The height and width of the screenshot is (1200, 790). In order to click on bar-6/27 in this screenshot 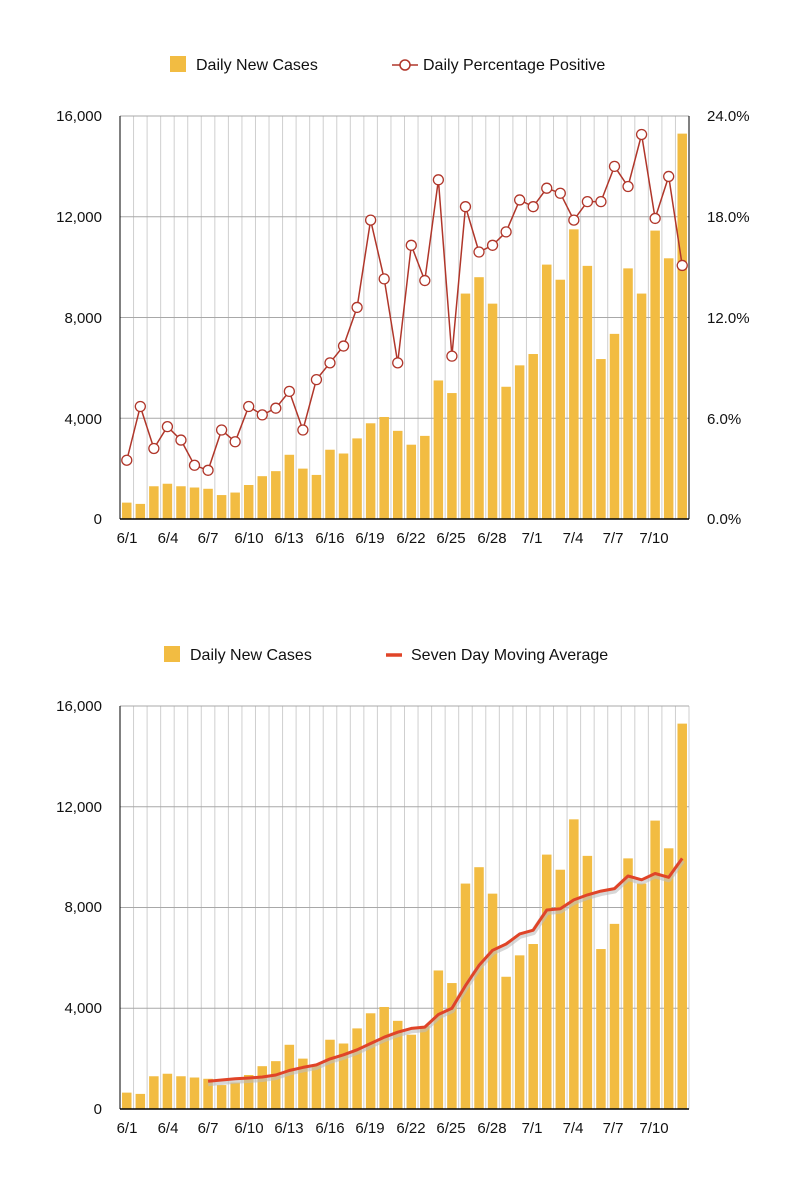, I will do `click(479, 988)`.